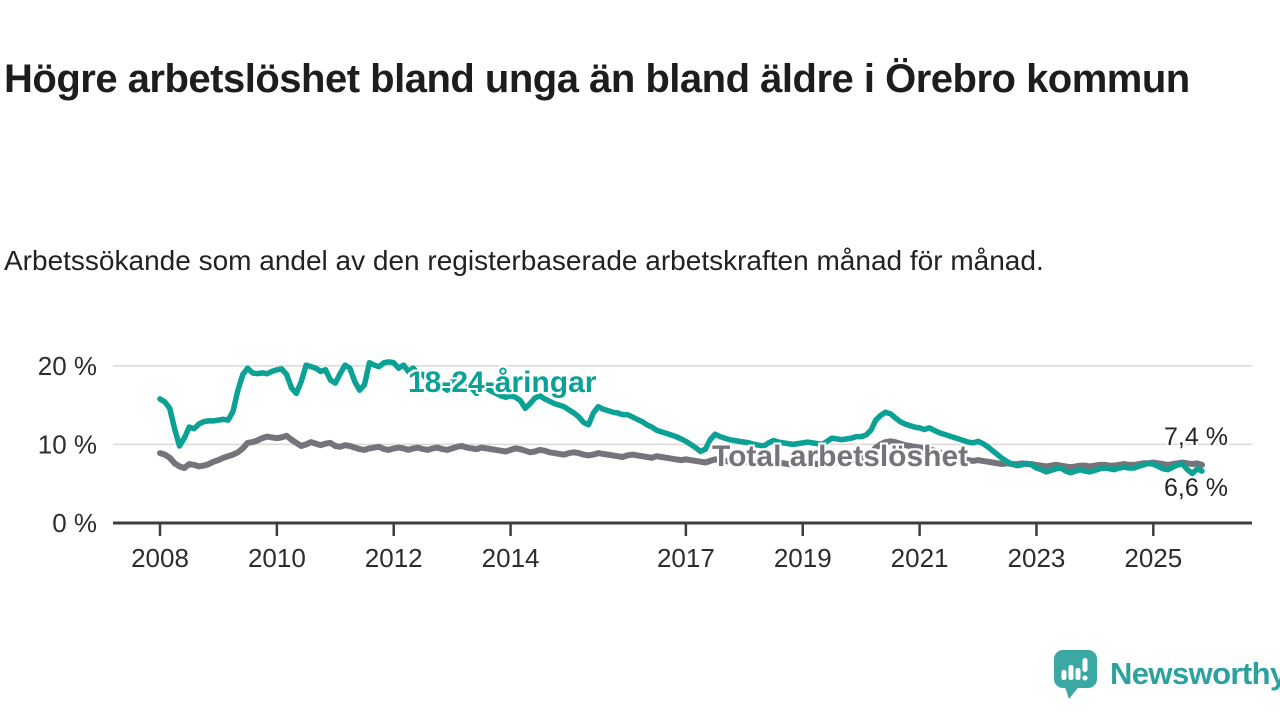 The width and height of the screenshot is (1280, 720). I want to click on x-axis-tick-label: 2014, so click(511, 558).